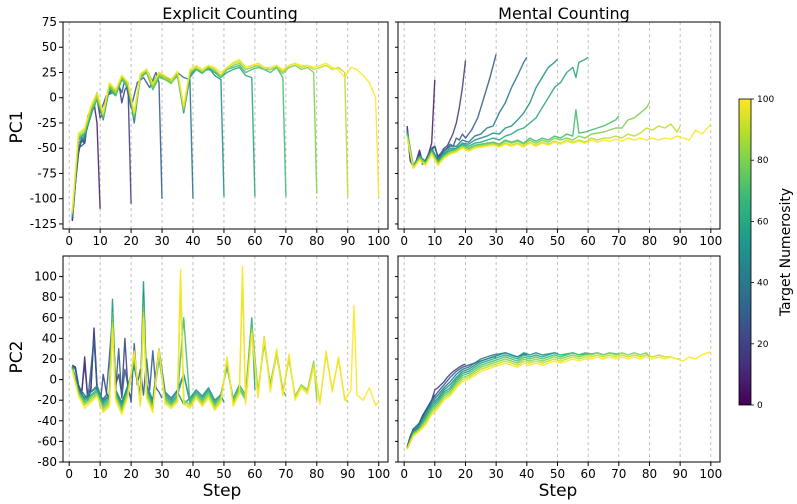 This screenshot has height=504, width=797. I want to click on y-tick-label: 80, so click(49, 297).